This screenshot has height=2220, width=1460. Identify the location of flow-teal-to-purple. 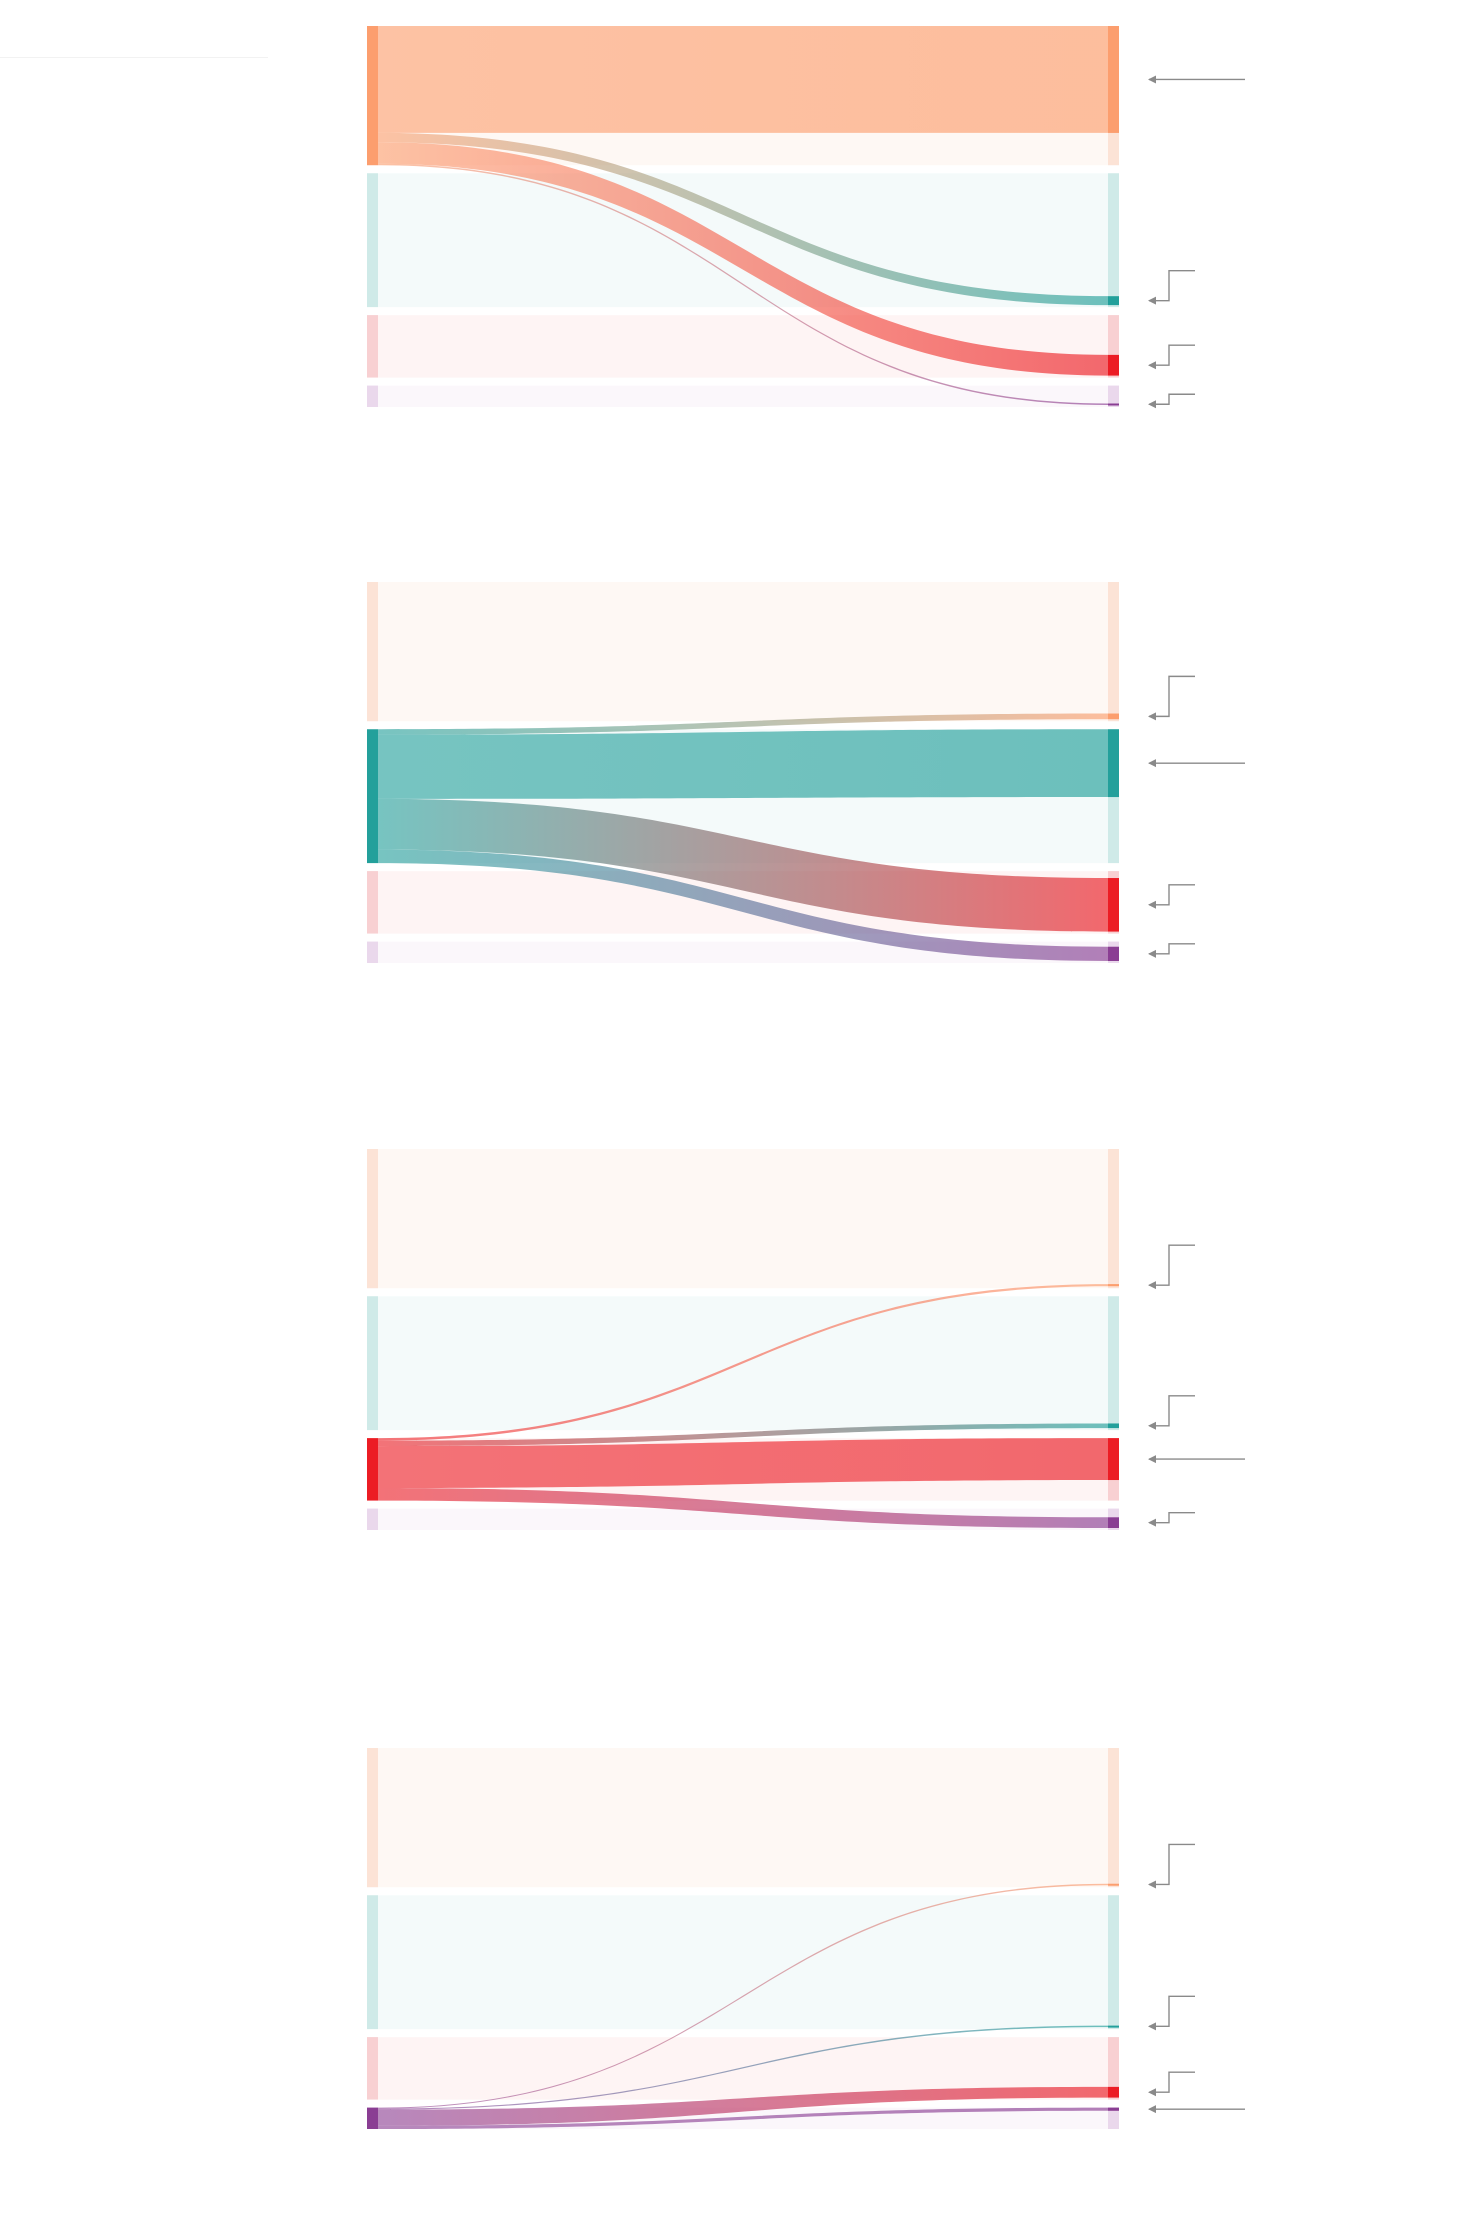
(743, 905).